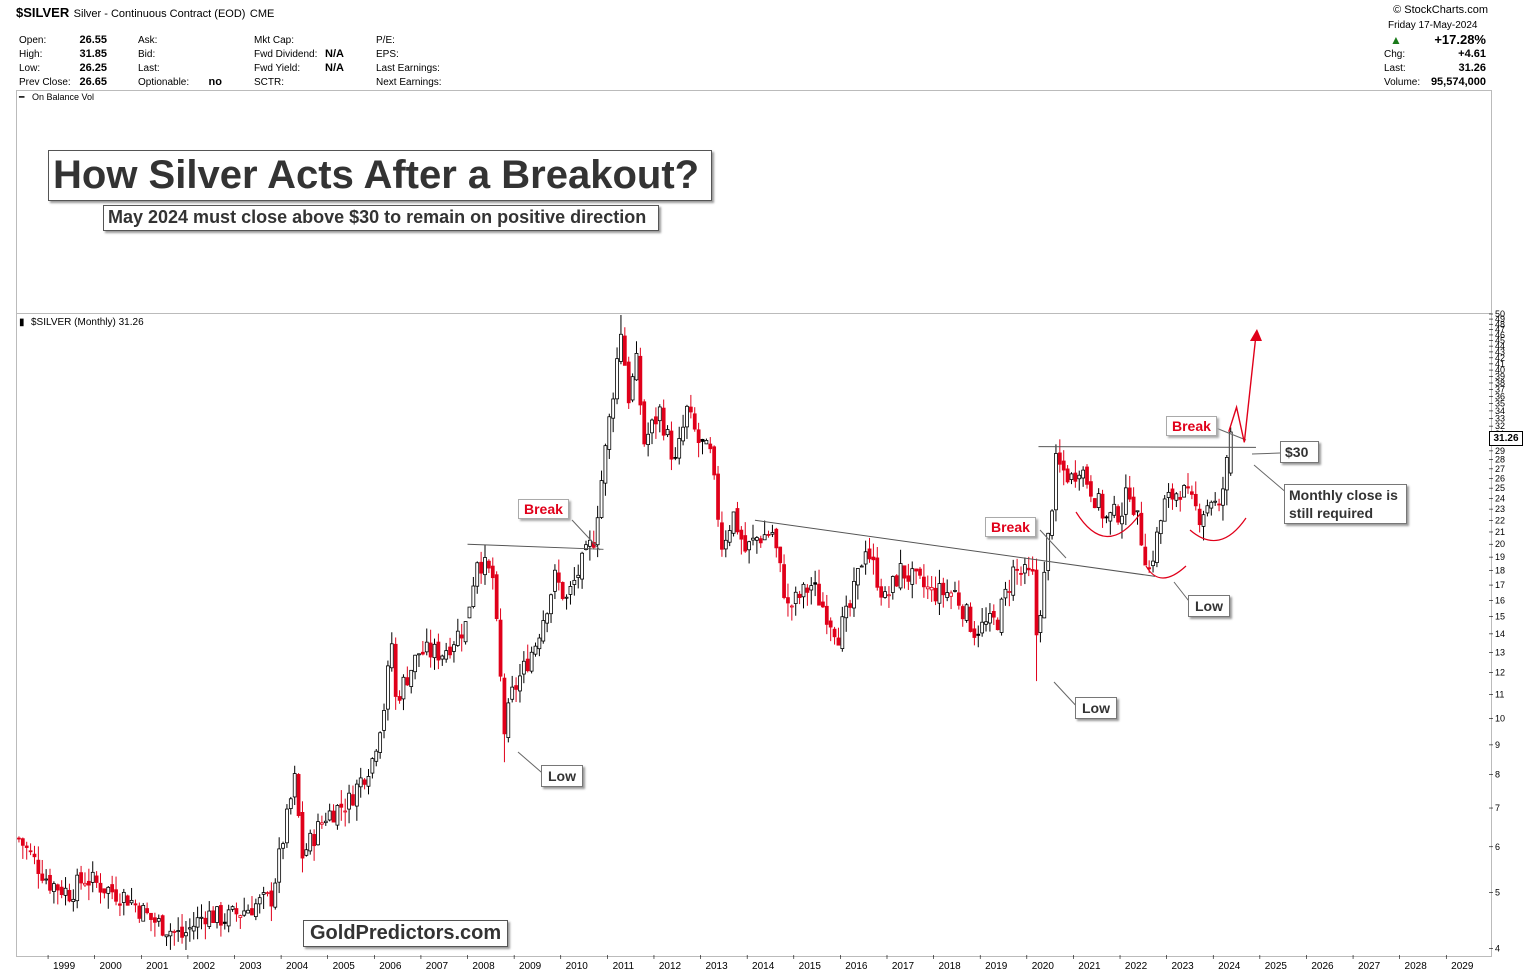 This screenshot has width=1536, height=974. I want to click on y-tick-label: 19, so click(1500, 557).